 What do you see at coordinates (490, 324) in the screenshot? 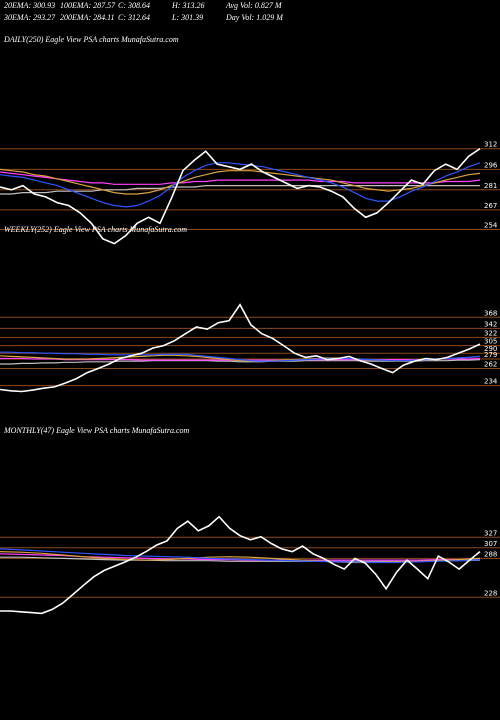
I see `y-tick-label: 342` at bounding box center [490, 324].